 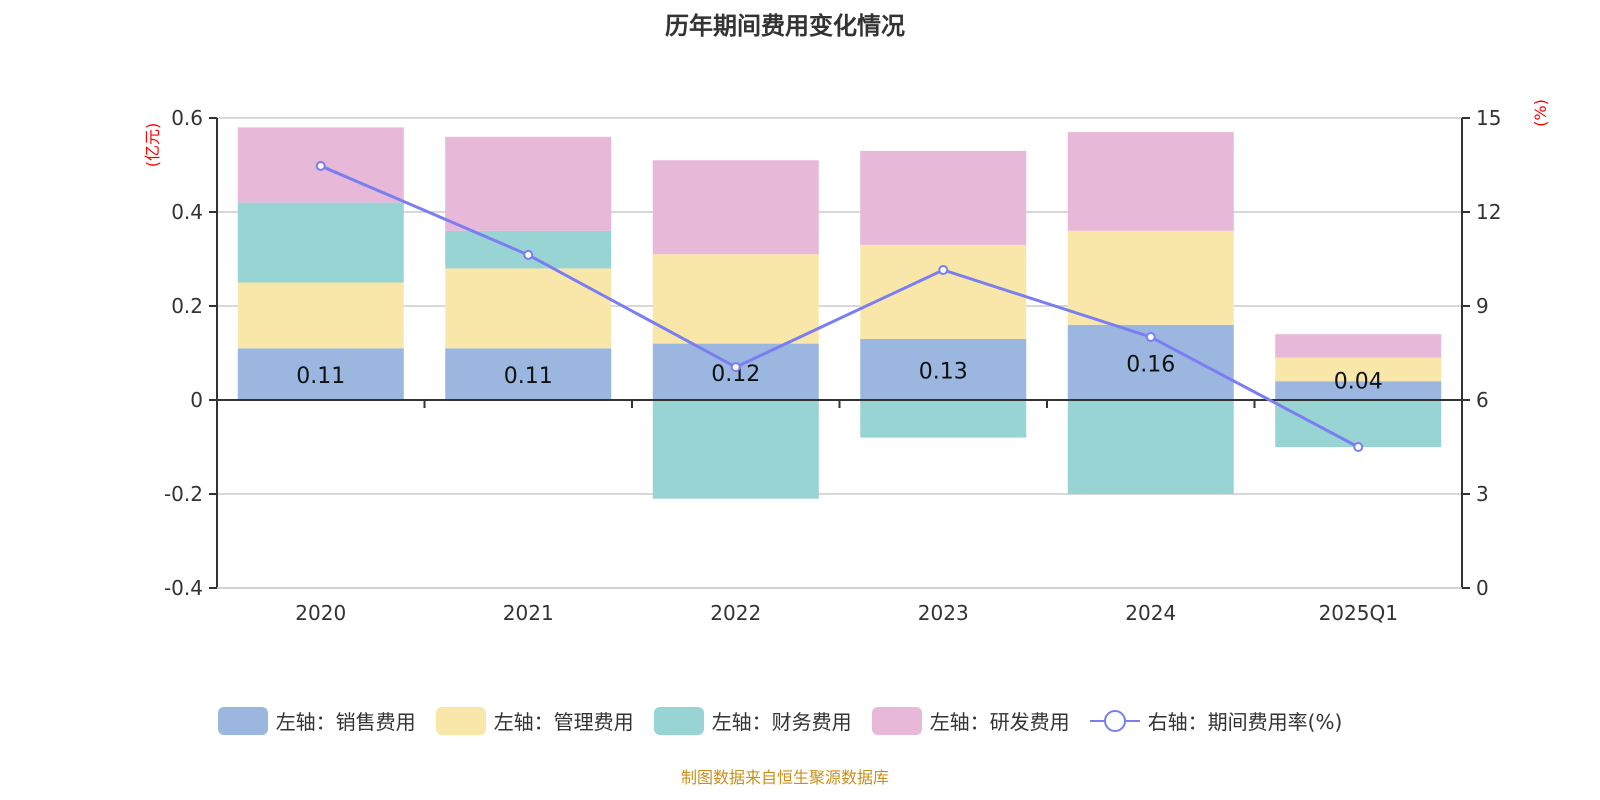 What do you see at coordinates (1482, 306) in the screenshot?
I see `right-tick-label: 9` at bounding box center [1482, 306].